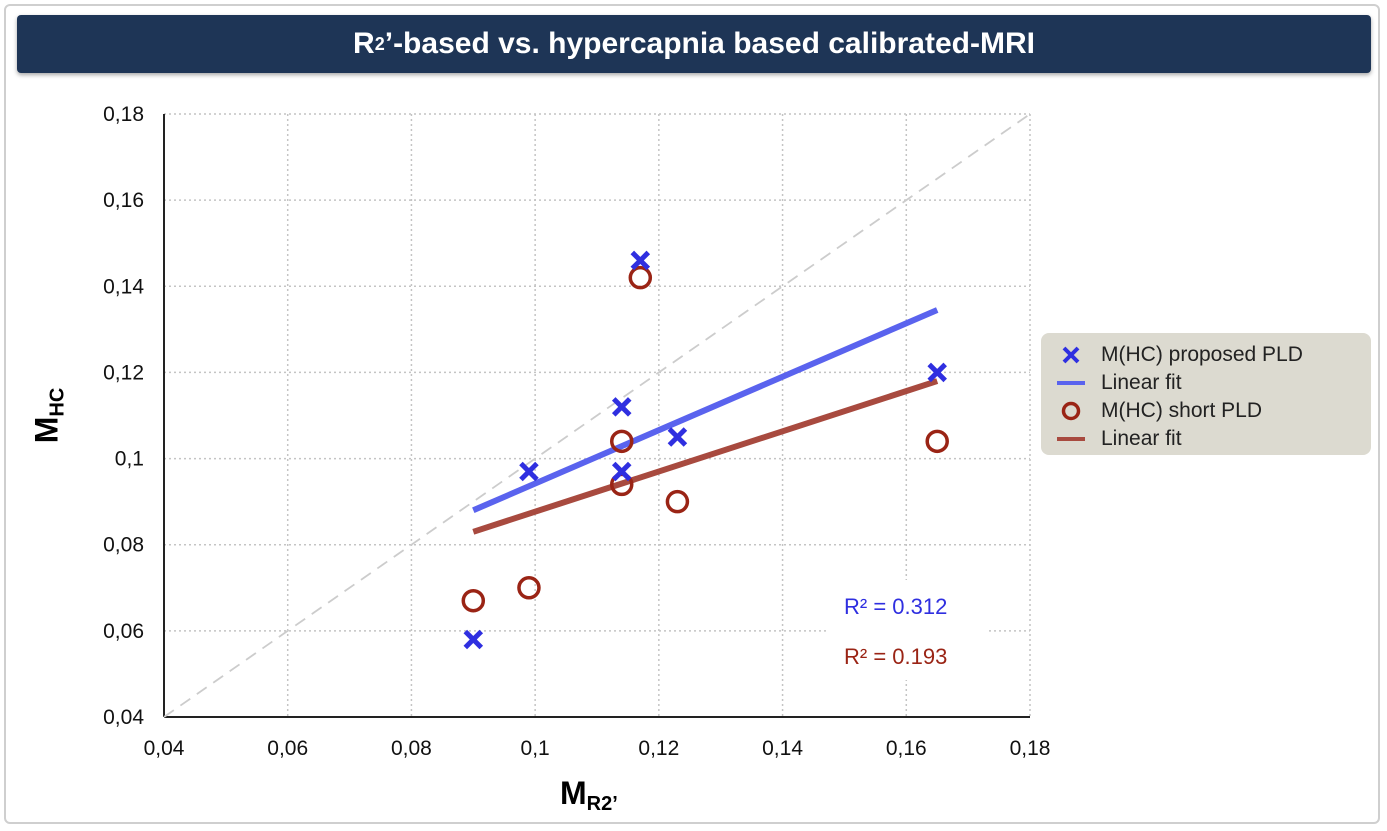 The height and width of the screenshot is (831, 1387). What do you see at coordinates (57, 402) in the screenshot?
I see `y-axis-title-sub: HC` at bounding box center [57, 402].